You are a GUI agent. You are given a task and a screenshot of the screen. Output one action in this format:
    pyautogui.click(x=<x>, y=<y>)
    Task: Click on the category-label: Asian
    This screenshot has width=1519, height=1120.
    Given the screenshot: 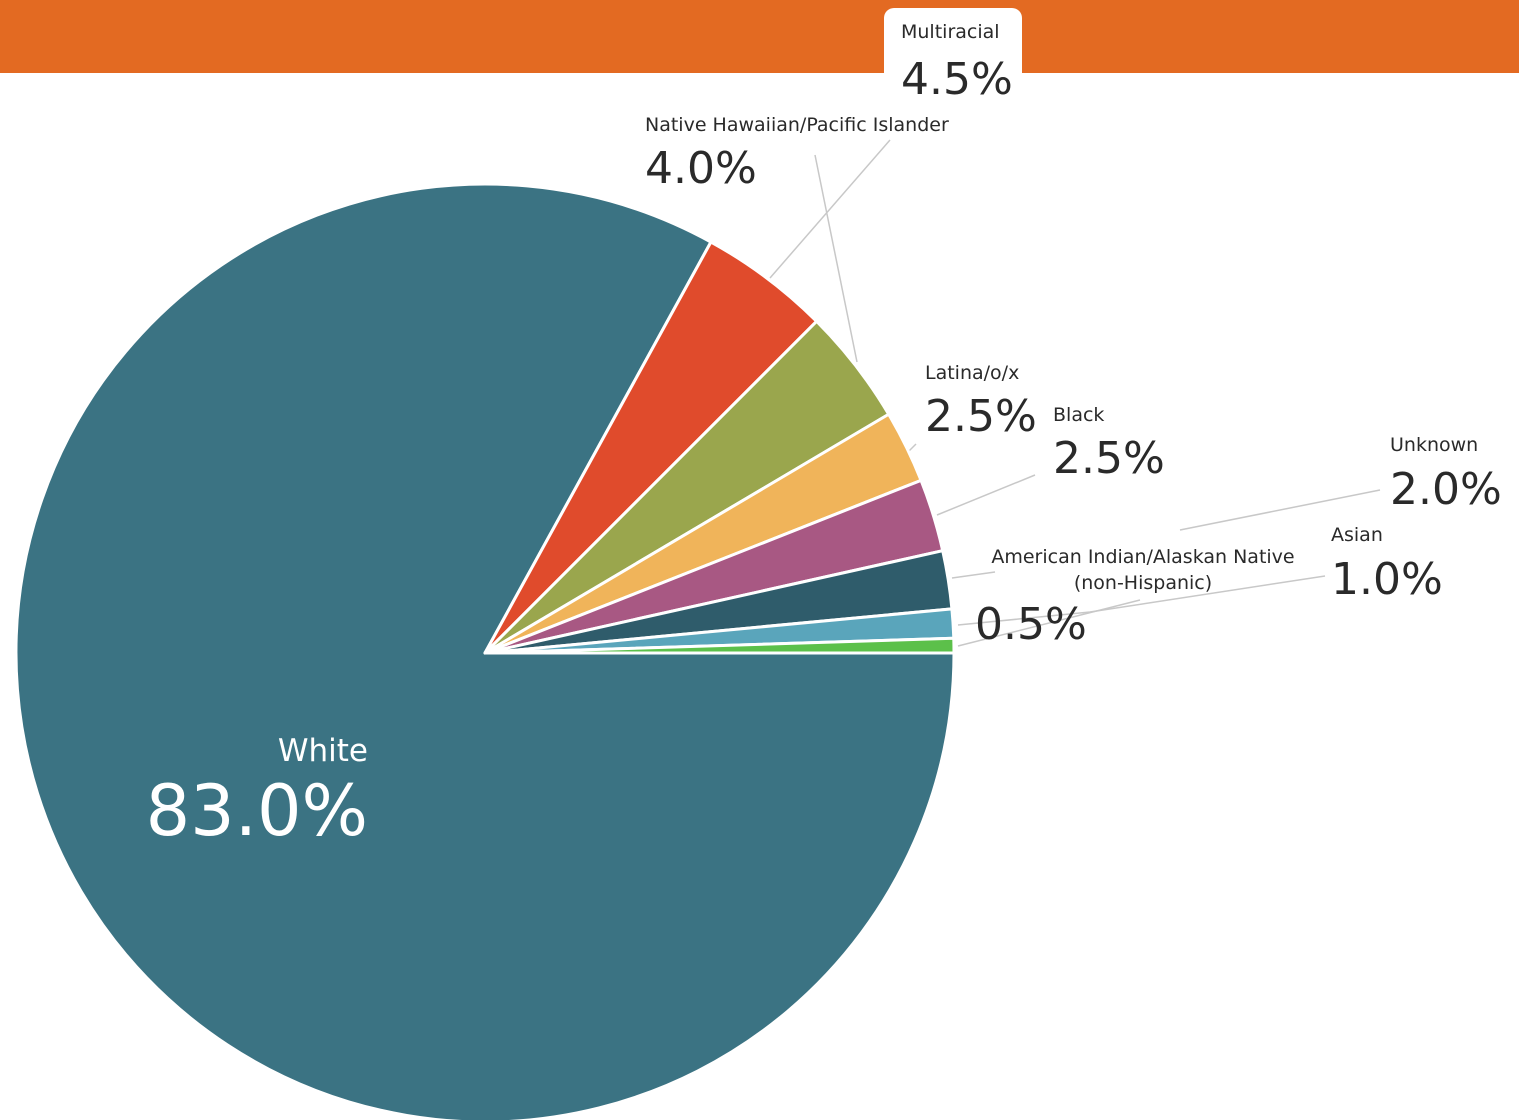 What is the action you would take?
    pyautogui.click(x=1357, y=535)
    